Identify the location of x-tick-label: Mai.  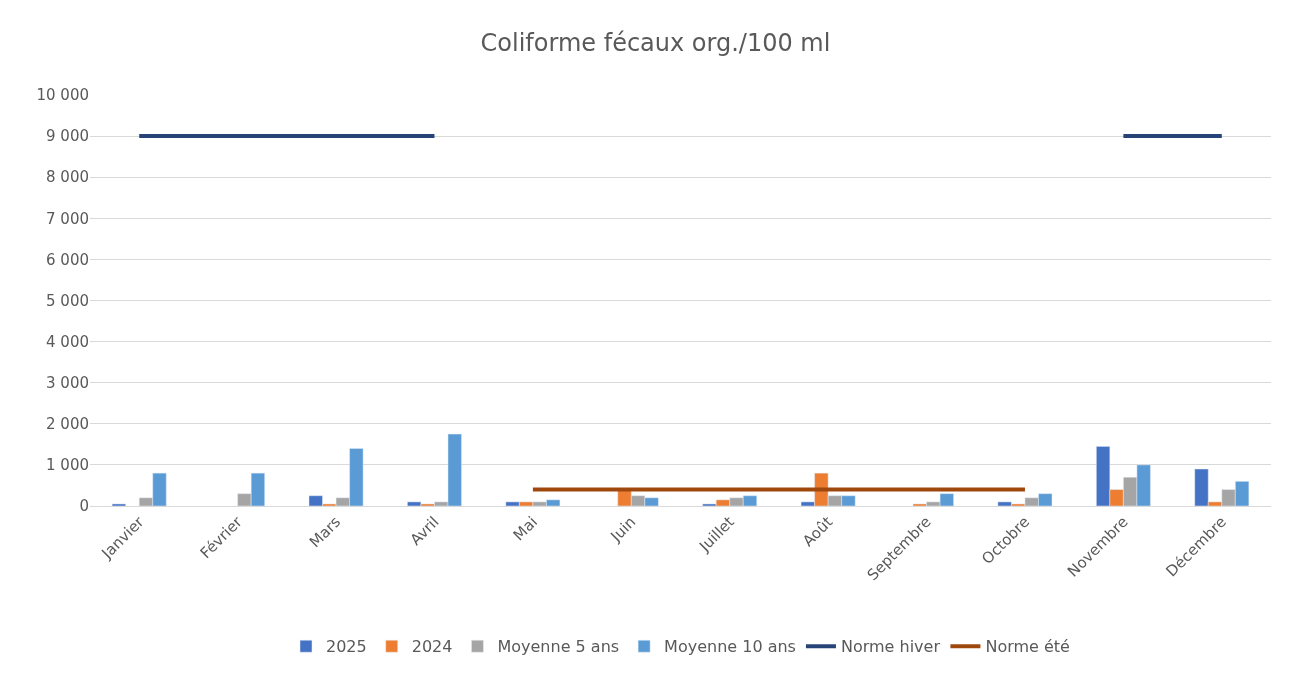
(525, 528).